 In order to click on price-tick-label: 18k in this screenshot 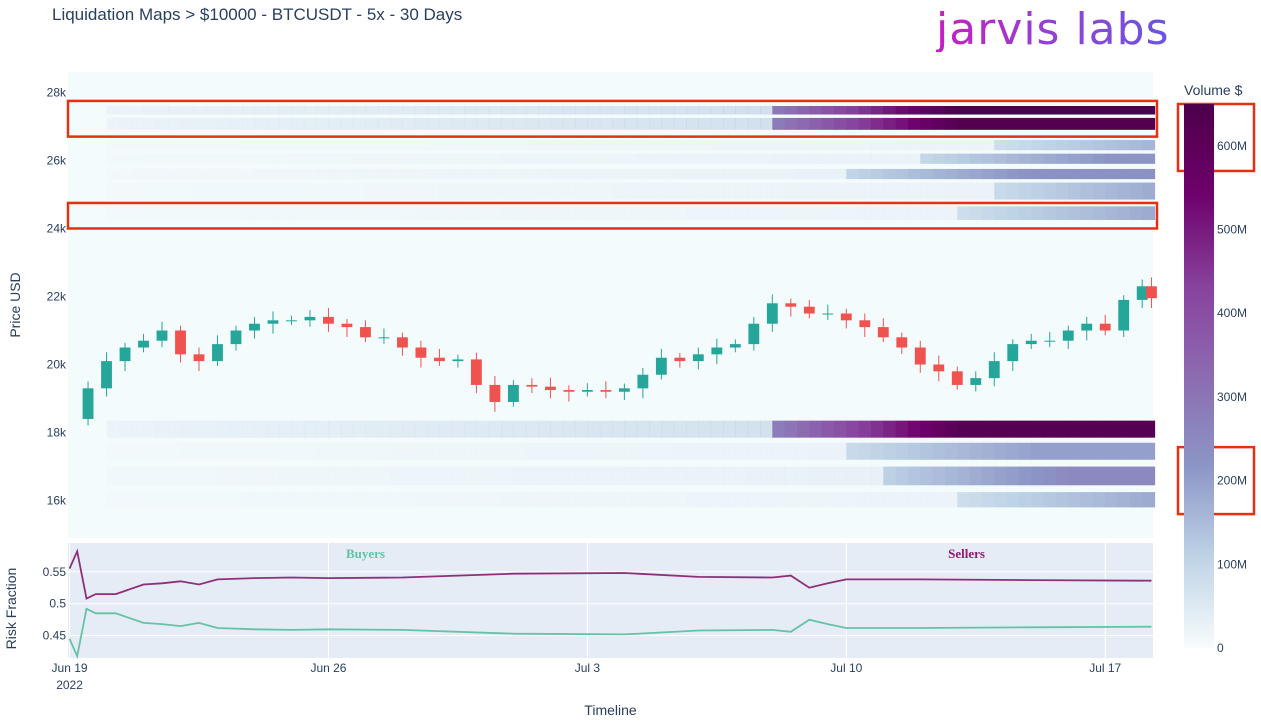, I will do `click(57, 433)`.